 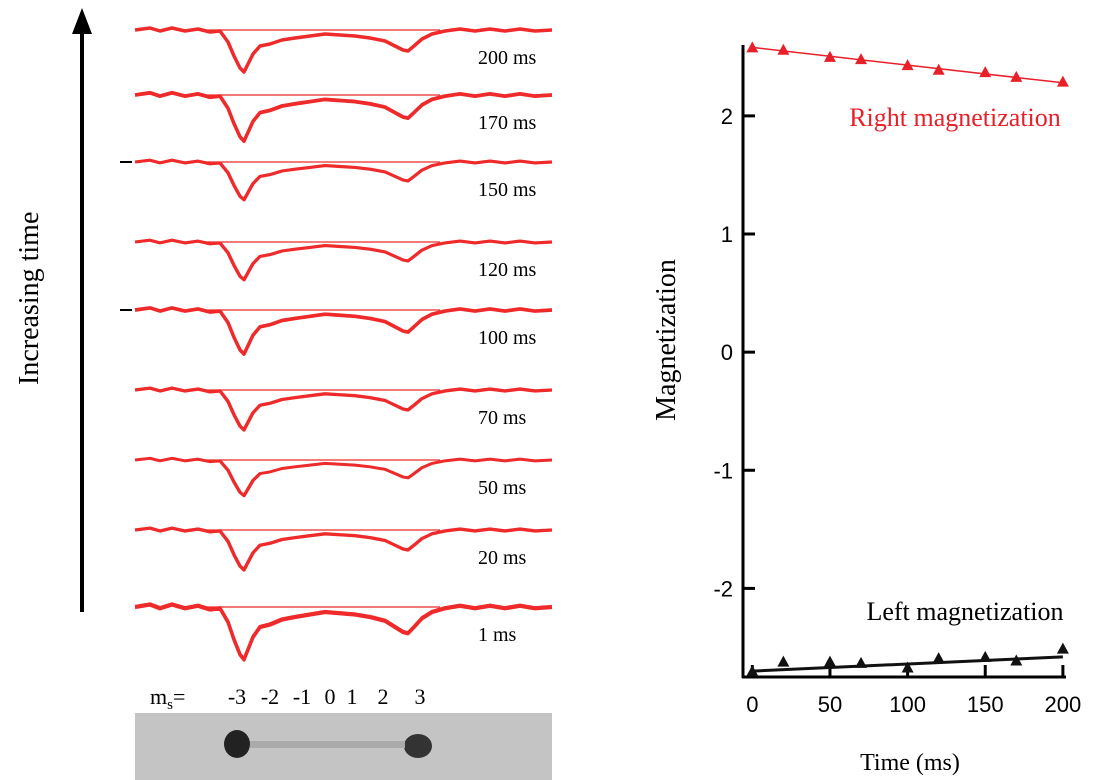 What do you see at coordinates (507, 190) in the screenshot?
I see `trace-label: 150 ms` at bounding box center [507, 190].